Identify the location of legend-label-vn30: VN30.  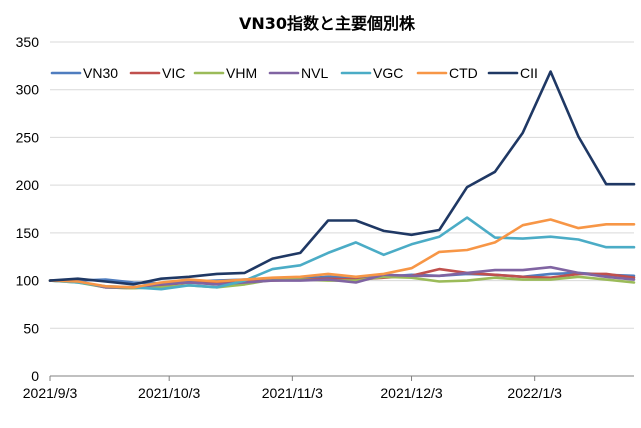
(100, 73).